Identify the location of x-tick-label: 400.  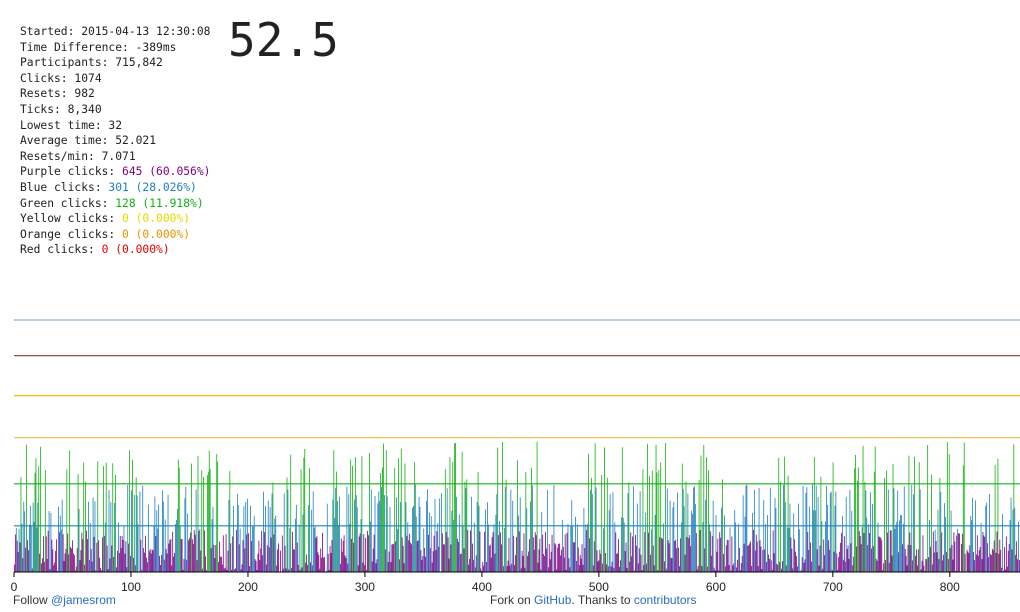
(482, 587).